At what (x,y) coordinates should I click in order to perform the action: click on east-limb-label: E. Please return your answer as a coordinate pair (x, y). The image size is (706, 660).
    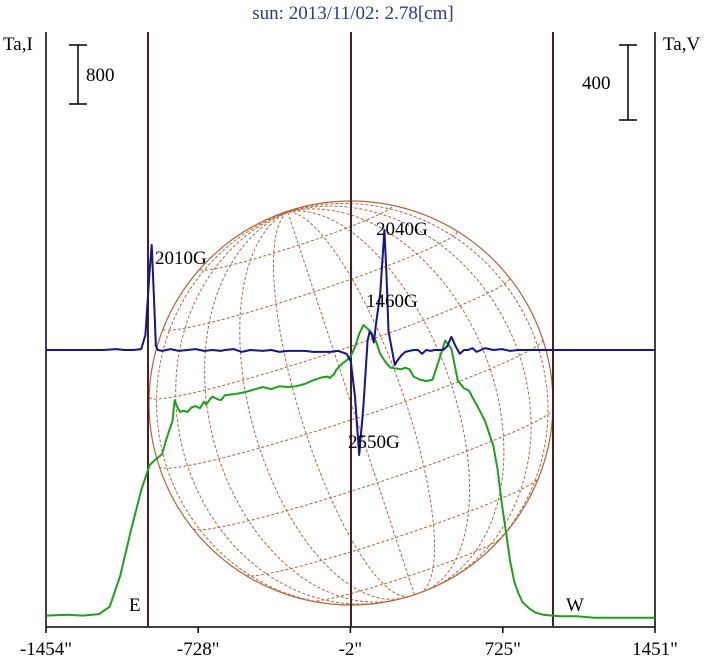
    Looking at the image, I should click on (135, 605).